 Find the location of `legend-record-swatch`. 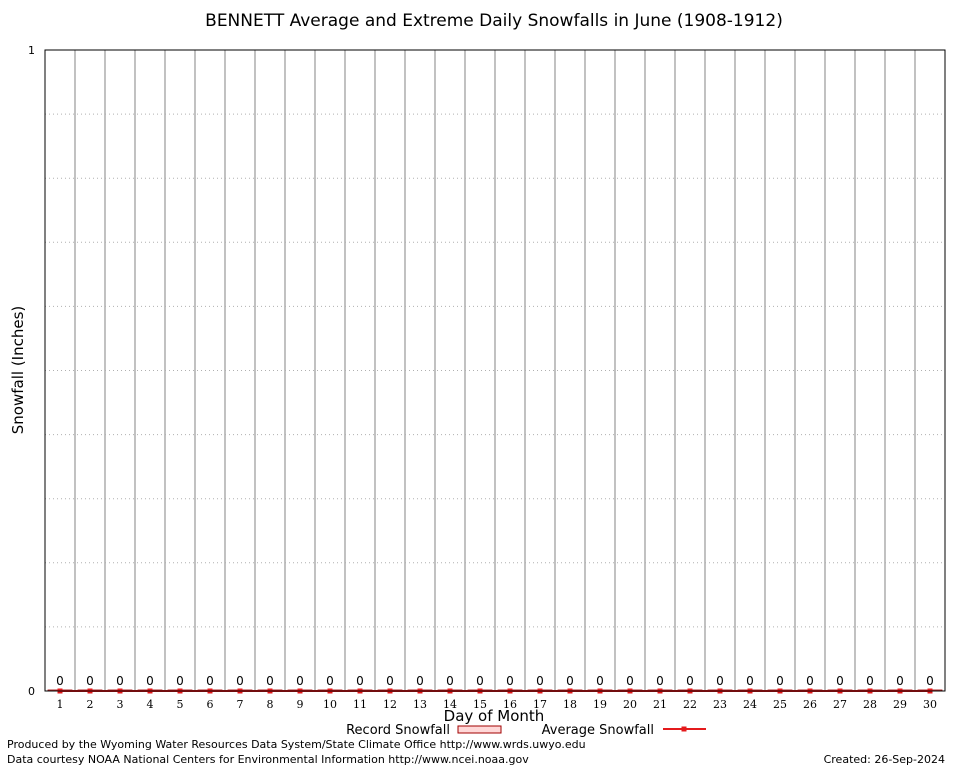

legend-record-swatch is located at coordinates (479, 729).